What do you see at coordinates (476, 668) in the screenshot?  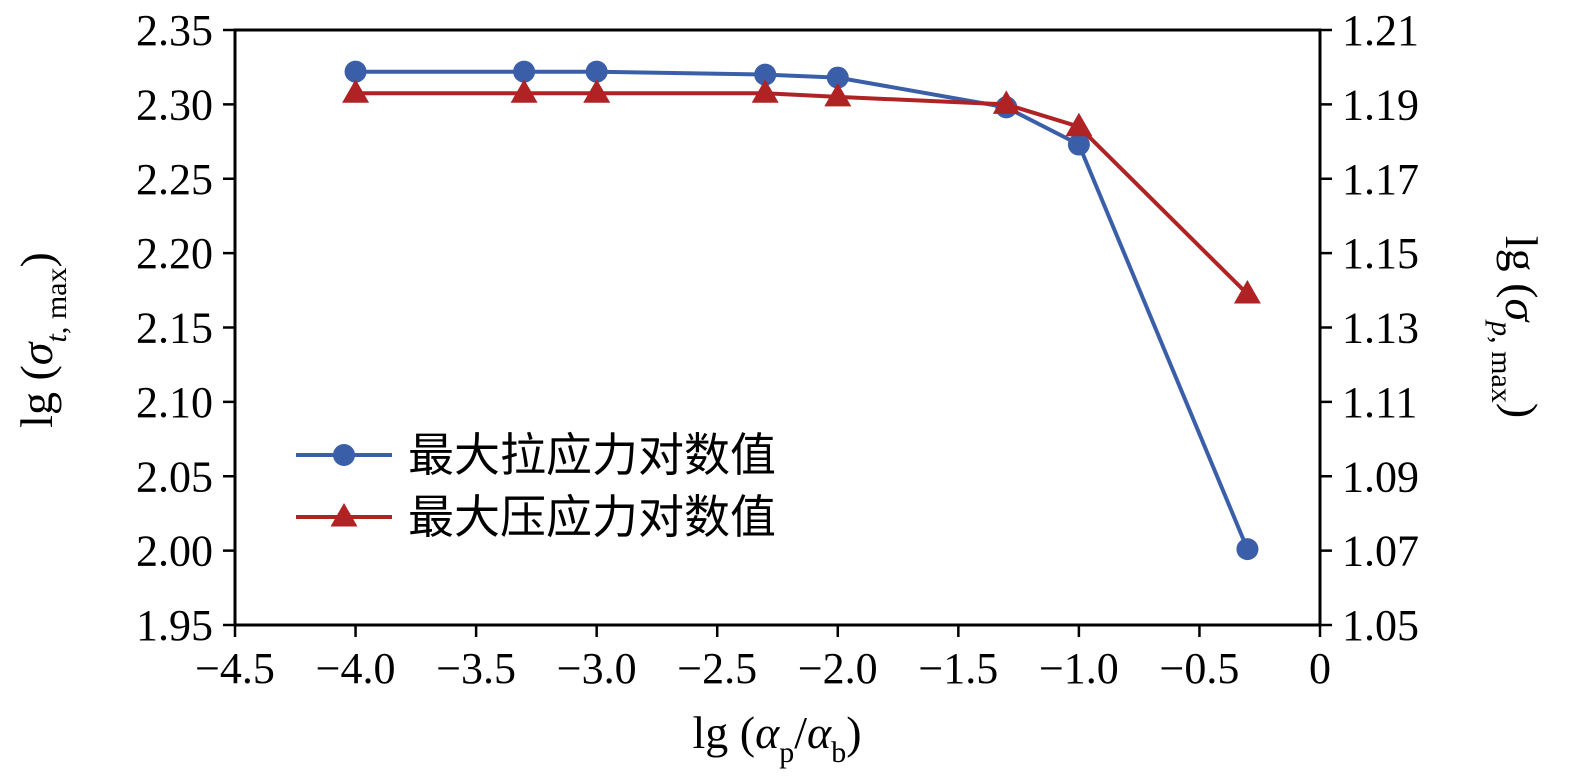 I see `x-tick-label: −3.5` at bounding box center [476, 668].